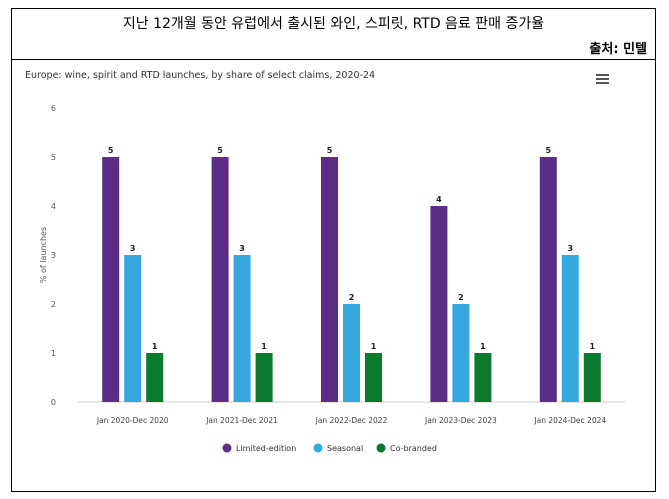 This screenshot has width=669, height=499. Describe the element at coordinates (53, 304) in the screenshot. I see `y-tick-label: 2` at that location.